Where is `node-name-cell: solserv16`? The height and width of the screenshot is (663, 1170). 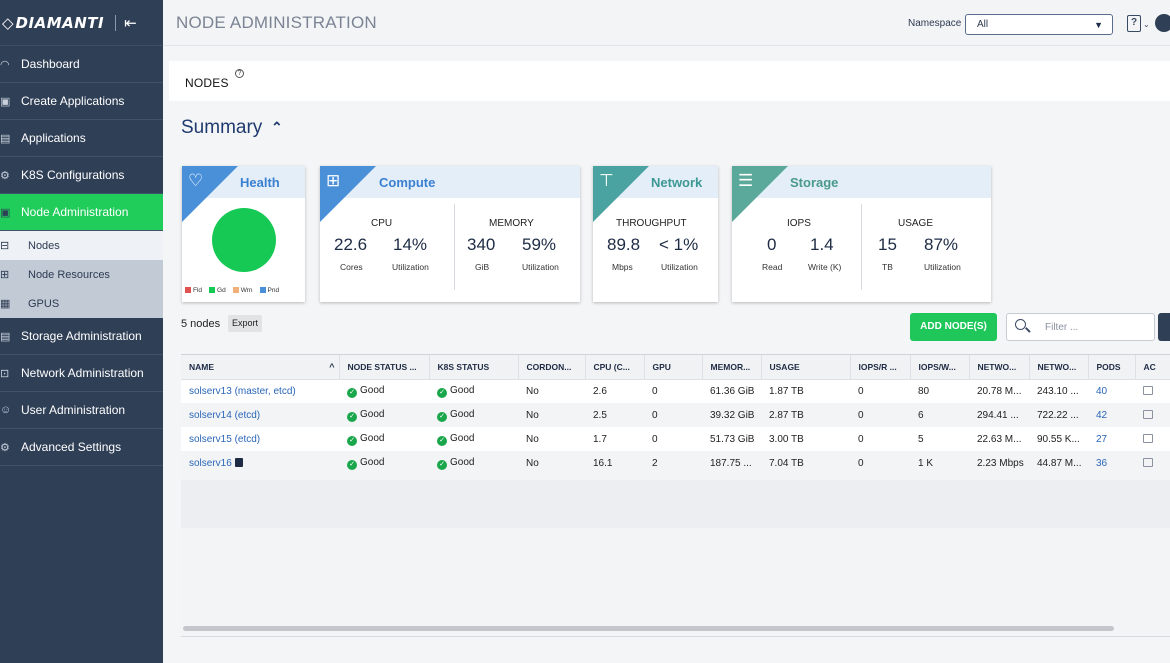
node-name-cell: solserv16 is located at coordinates (260, 463).